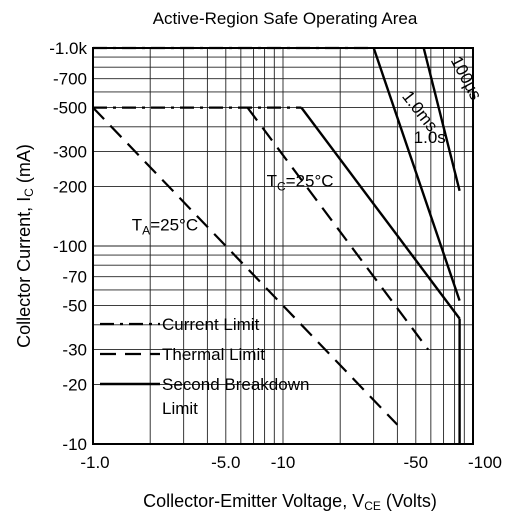 The image size is (514, 517). I want to click on x-axis-label: Collector-Emitter Voltage, VCE (Volts), so click(290, 502).